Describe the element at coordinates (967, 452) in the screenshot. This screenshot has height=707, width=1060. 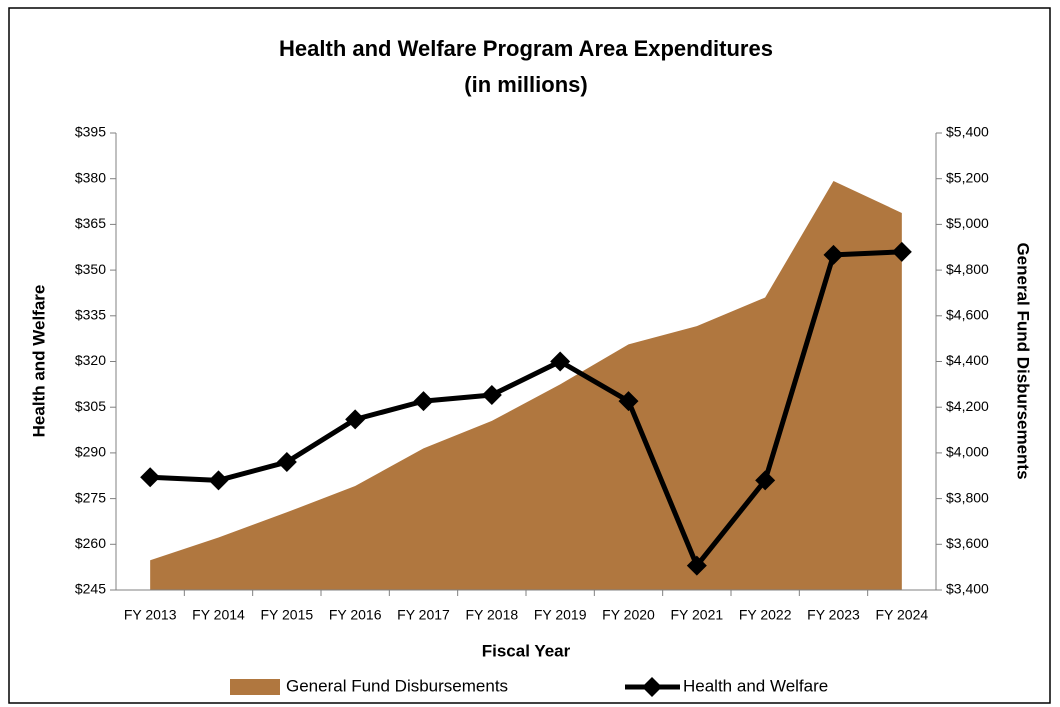
I see `y2-tick-label: $4,000` at that location.